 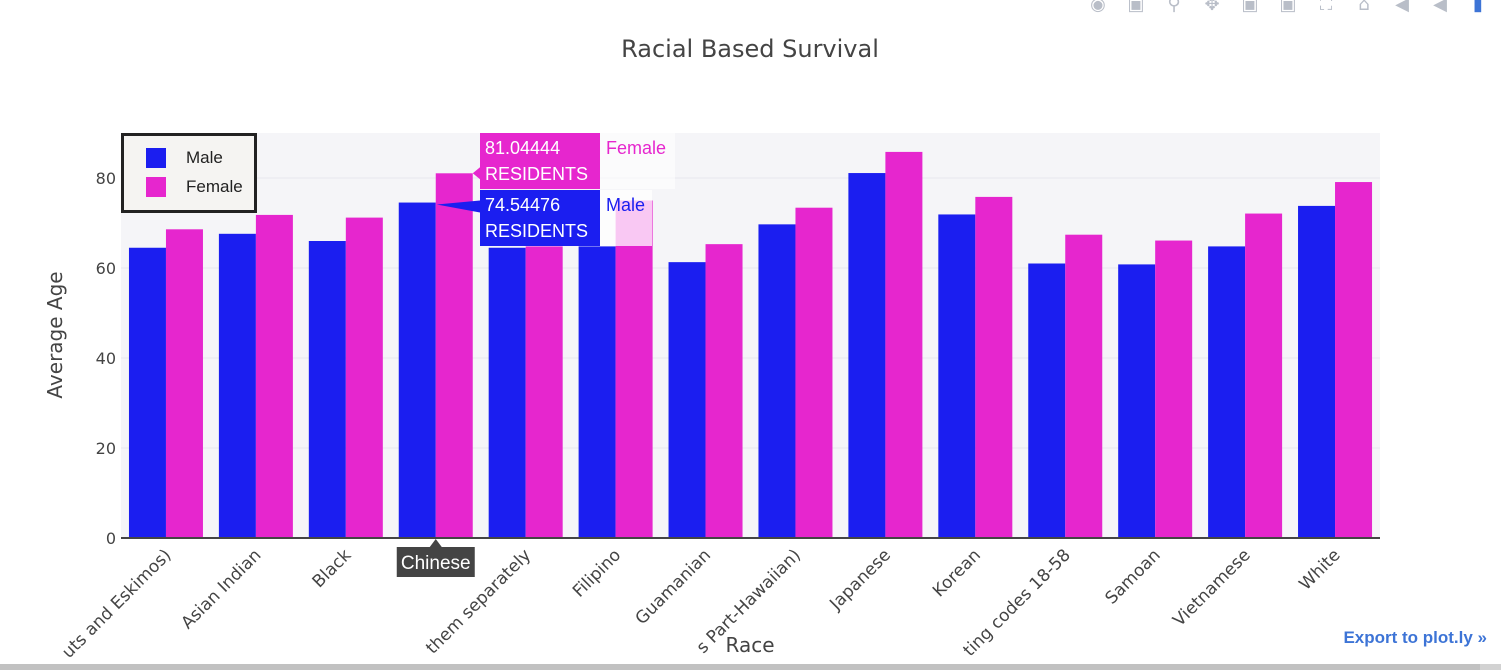 What do you see at coordinates (106, 178) in the screenshot?
I see `y-tick-label: 80` at bounding box center [106, 178].